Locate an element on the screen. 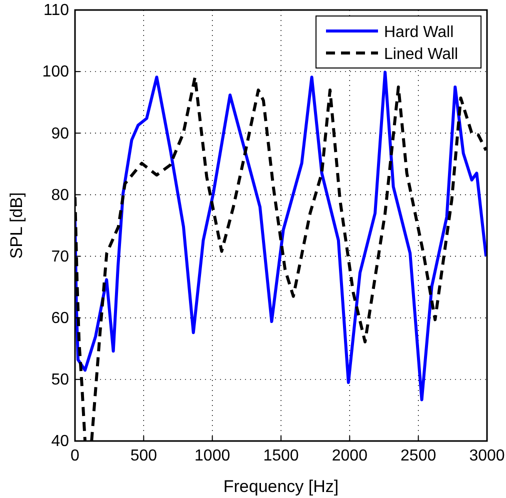  y-tick-label: 100 is located at coordinates (56, 72).